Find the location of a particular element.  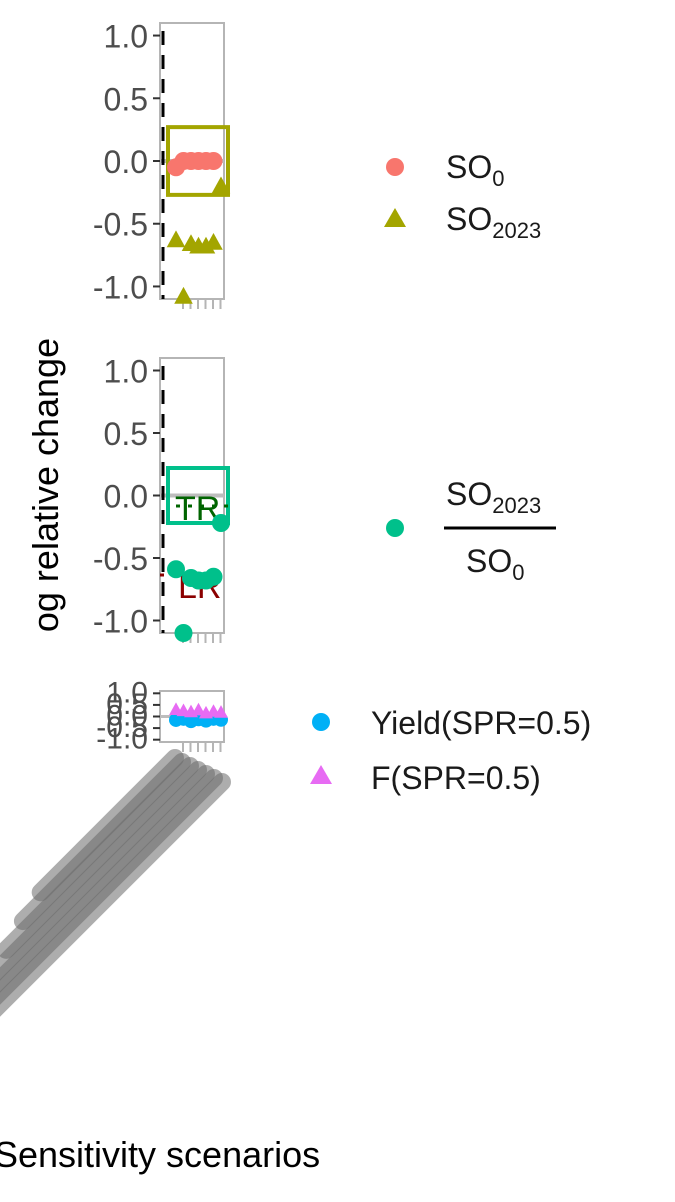

legend-yield-label: Yield(SPR=0.5) is located at coordinates (481, 723).